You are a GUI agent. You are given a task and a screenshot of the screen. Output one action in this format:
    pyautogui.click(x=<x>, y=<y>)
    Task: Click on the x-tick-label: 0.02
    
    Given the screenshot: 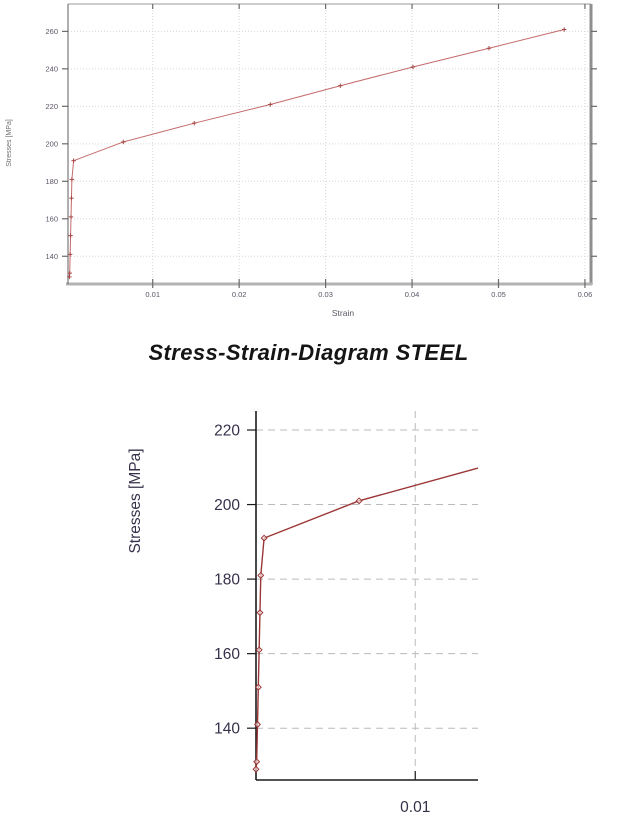 What is the action you would take?
    pyautogui.click(x=239, y=294)
    